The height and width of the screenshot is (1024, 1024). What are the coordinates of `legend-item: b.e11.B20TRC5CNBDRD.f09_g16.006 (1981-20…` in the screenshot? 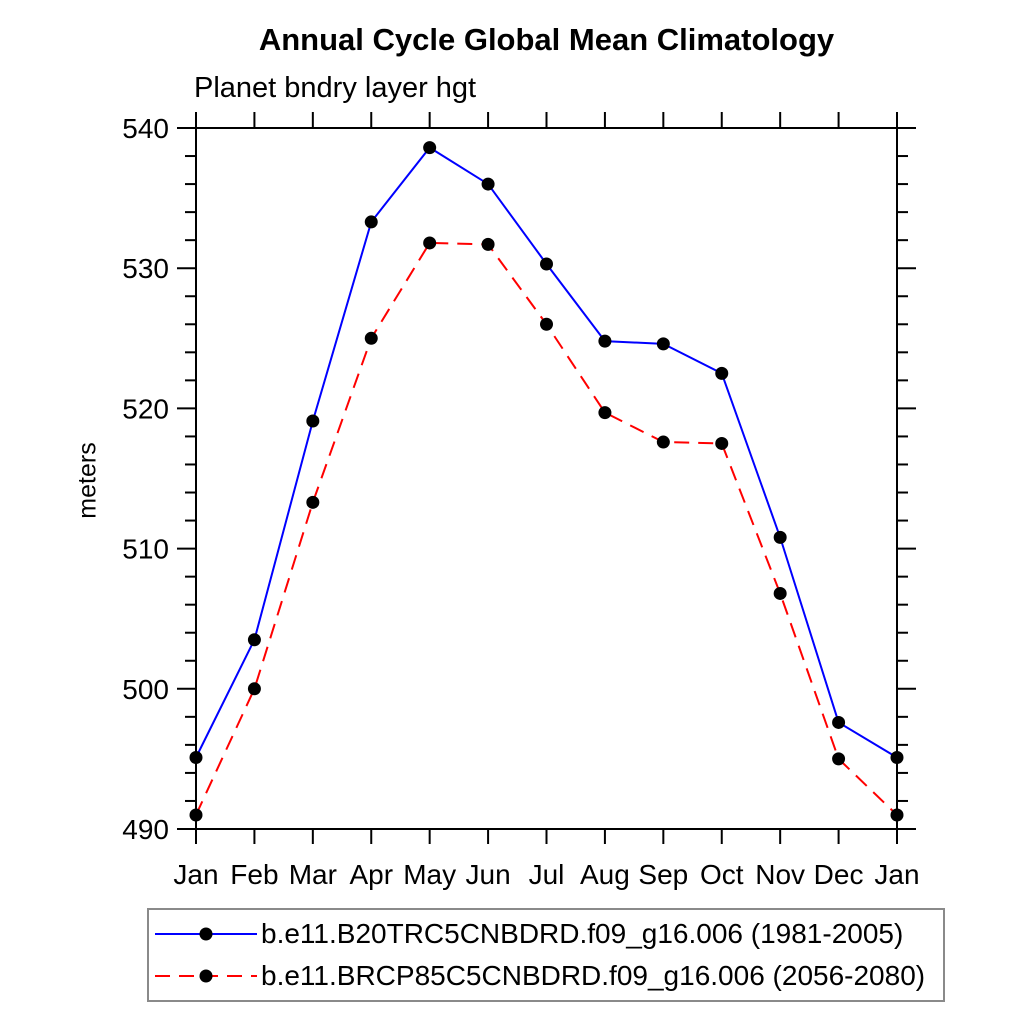 It's located at (547, 934).